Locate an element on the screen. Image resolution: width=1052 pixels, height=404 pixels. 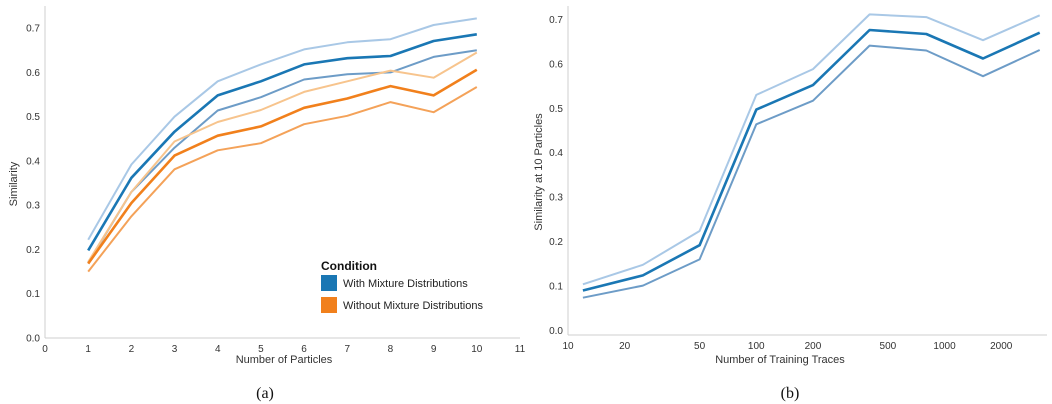
caption-a: (a) is located at coordinates (265, 393).